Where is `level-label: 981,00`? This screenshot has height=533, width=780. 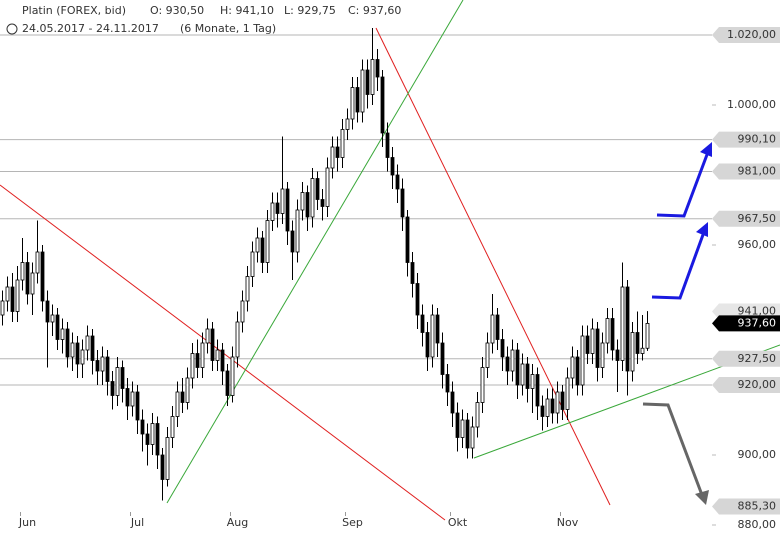
level-label: 981,00 is located at coordinates (757, 171).